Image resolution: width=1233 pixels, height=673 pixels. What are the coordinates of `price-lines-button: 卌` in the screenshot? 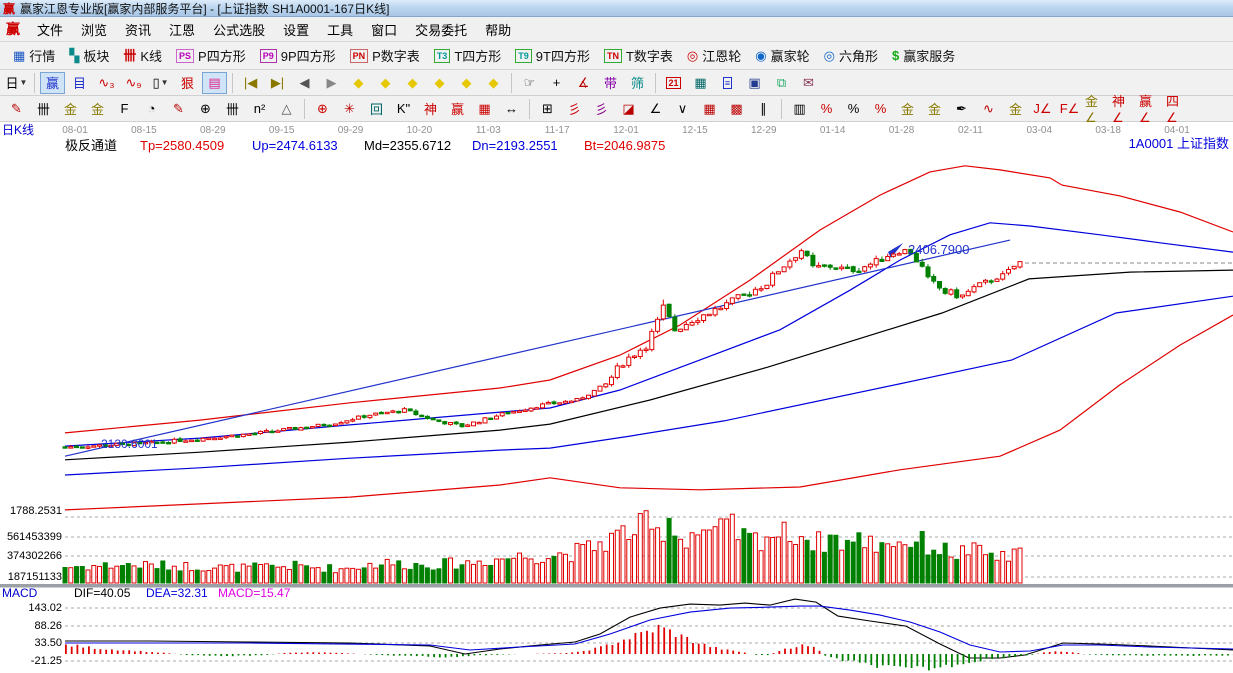 It's located at (232, 109).